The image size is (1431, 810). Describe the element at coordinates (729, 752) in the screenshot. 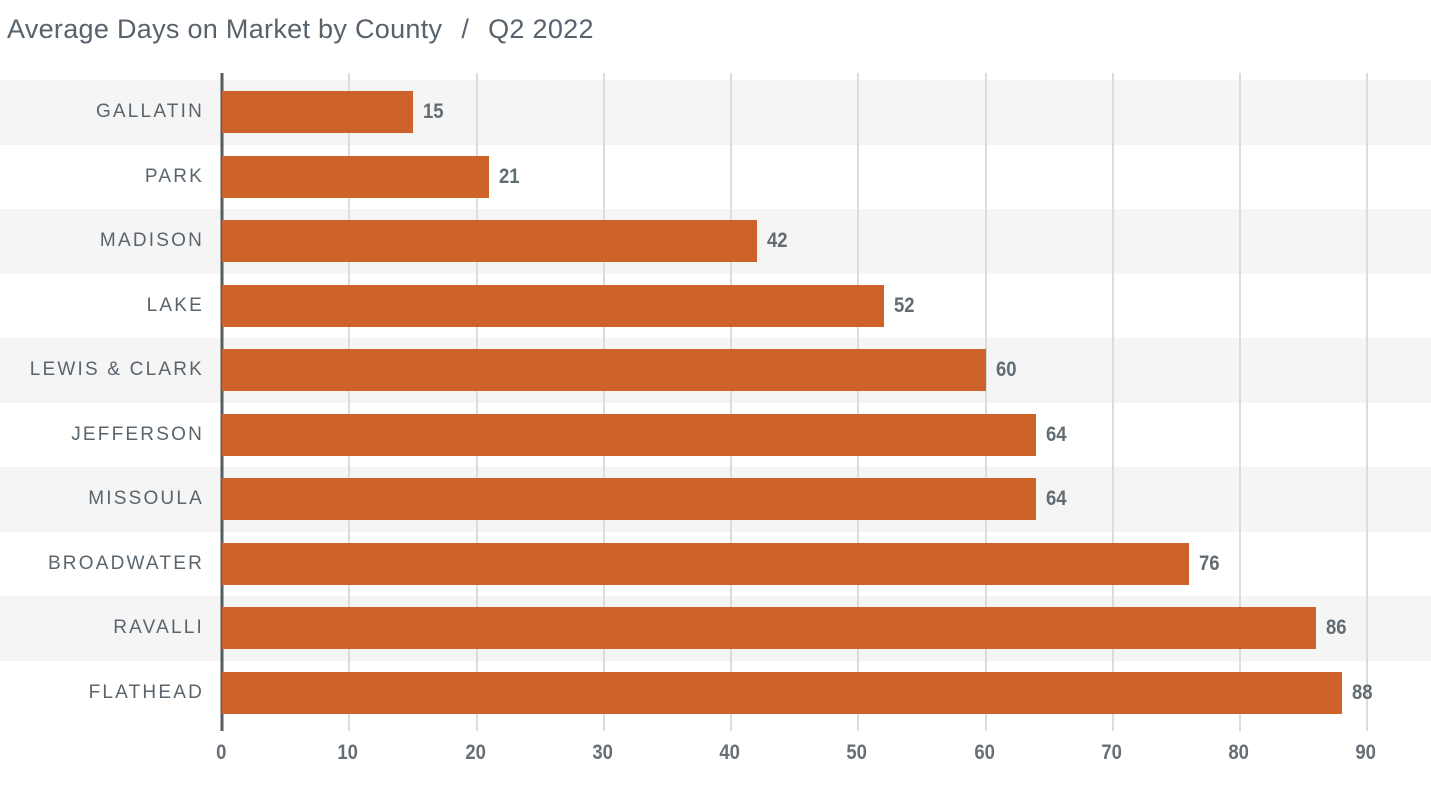

I see `x-tick-label: 40` at that location.